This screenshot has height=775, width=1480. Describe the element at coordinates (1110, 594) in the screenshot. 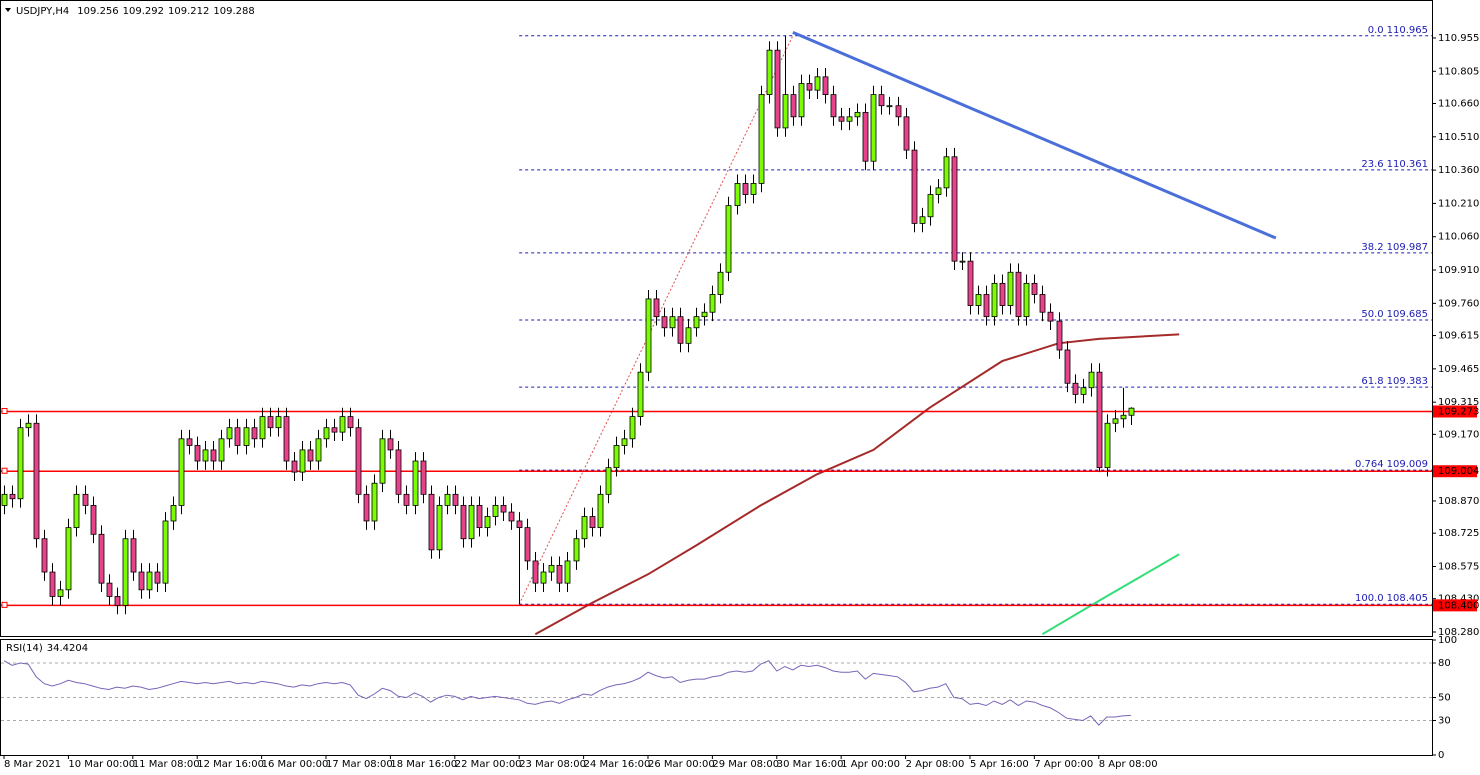

I see `moving-average` at that location.